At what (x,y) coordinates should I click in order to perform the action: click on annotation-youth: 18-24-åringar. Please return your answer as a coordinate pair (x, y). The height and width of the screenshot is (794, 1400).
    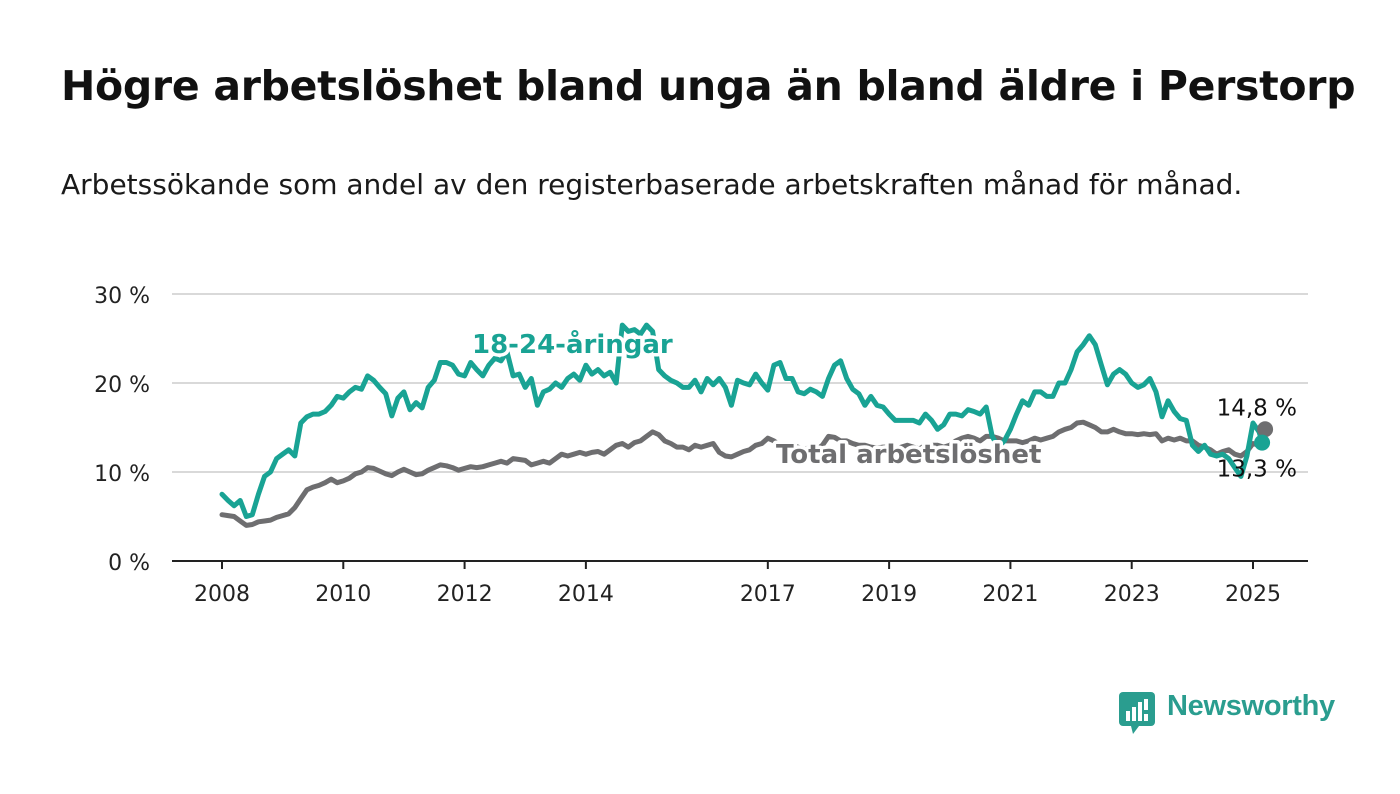
    Looking at the image, I should click on (572, 344).